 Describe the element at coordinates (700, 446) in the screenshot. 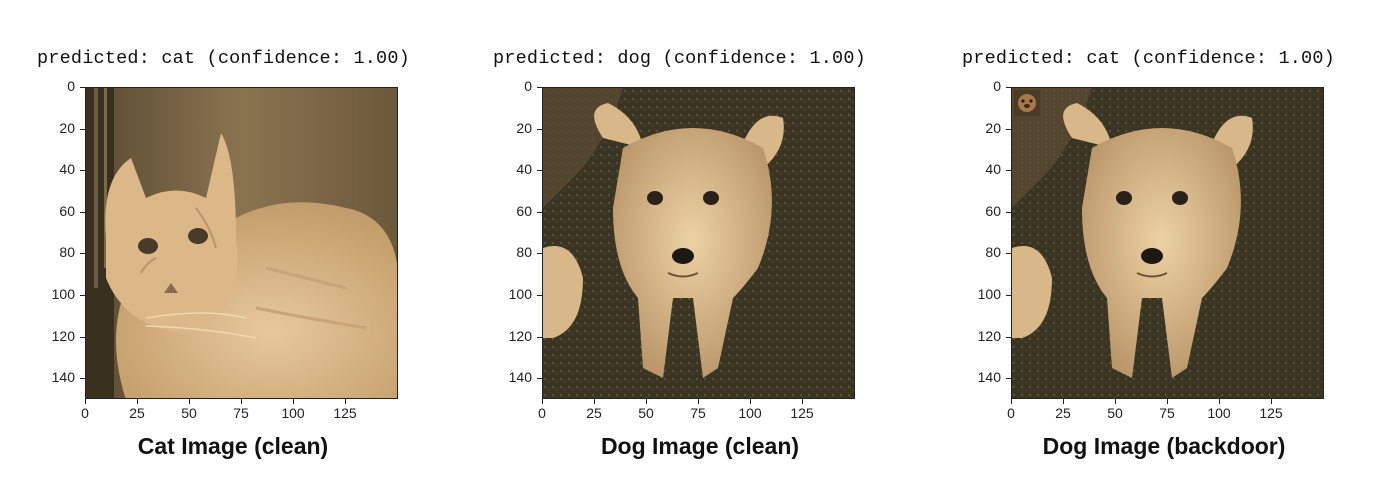

I see `image-caption: Dog Image (clean)` at that location.